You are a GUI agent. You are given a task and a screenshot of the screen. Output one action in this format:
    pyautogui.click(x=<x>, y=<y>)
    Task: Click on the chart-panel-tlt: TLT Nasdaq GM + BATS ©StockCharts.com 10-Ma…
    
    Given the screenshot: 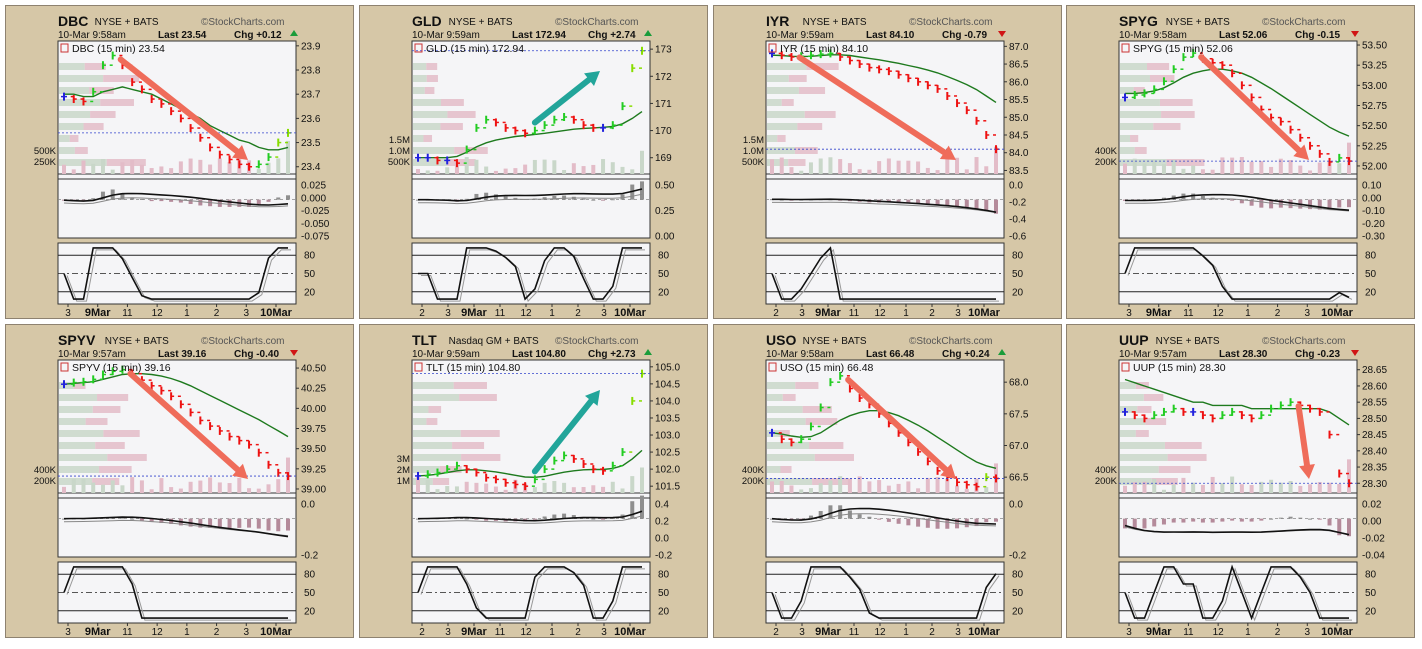 What is the action you would take?
    pyautogui.click(x=533, y=481)
    